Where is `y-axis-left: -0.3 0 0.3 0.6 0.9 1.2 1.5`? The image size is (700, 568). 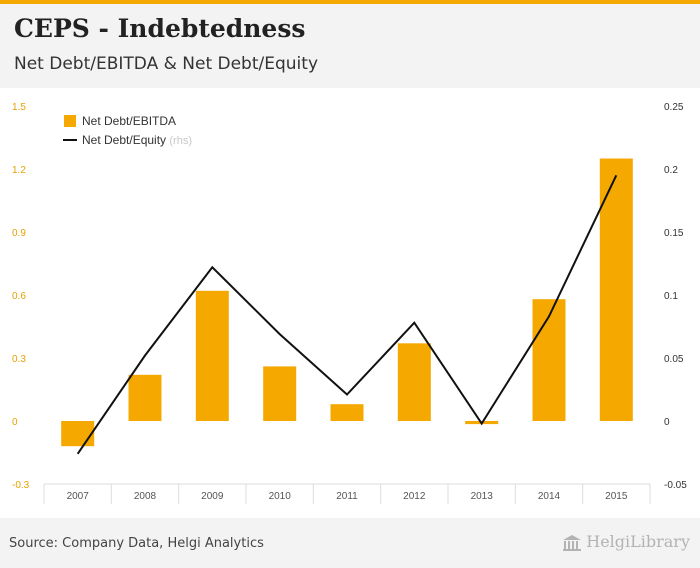
y-axis-left: -0.3 0 0.3 0.6 0.9 1.2 1.5 is located at coordinates (21, 296).